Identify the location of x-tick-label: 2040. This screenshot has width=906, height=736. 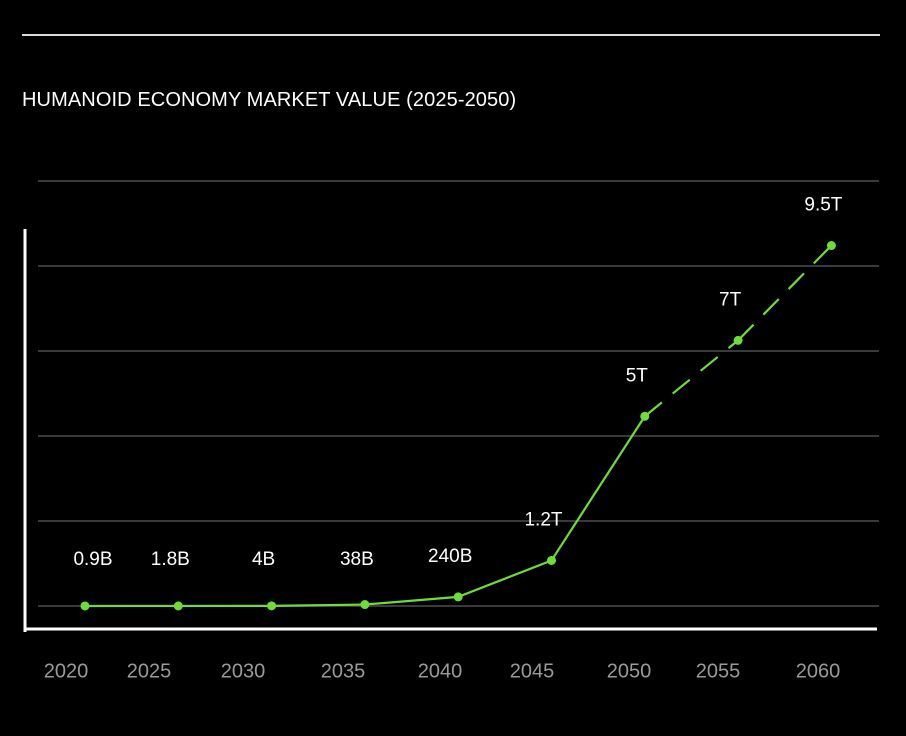
(440, 671).